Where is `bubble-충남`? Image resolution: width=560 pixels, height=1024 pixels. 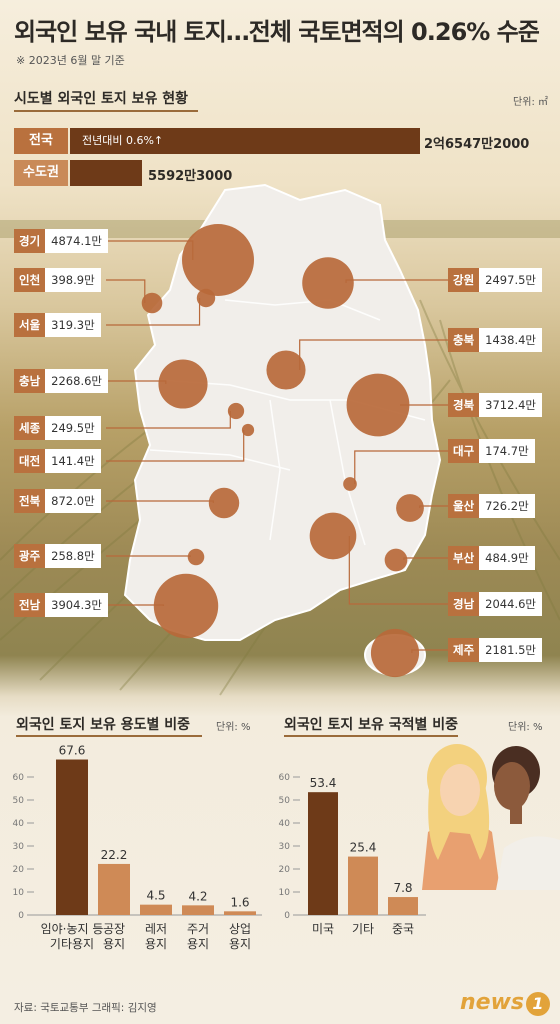
bubble-충남 is located at coordinates (183, 384).